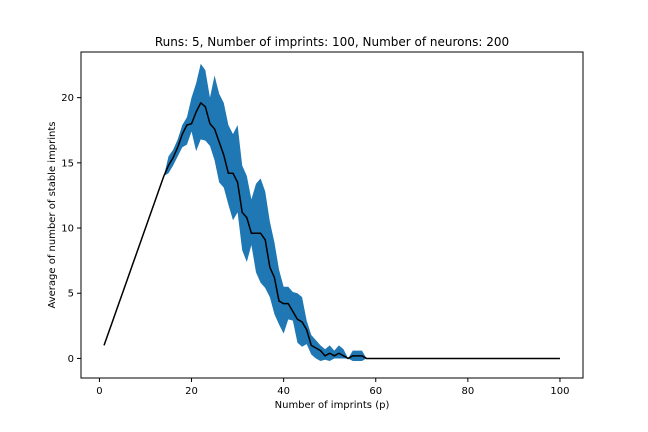 The height and width of the screenshot is (432, 648). I want to click on y-axis-ticks: 0 5 10 15 20, so click(71, 229).